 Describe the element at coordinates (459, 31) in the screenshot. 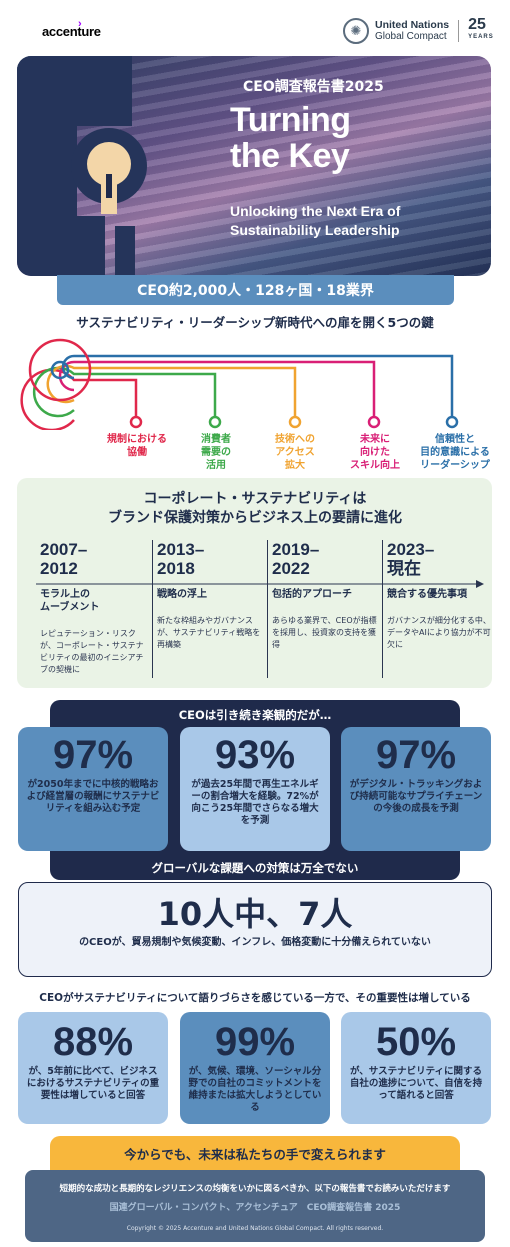

I see `logo-divider` at that location.